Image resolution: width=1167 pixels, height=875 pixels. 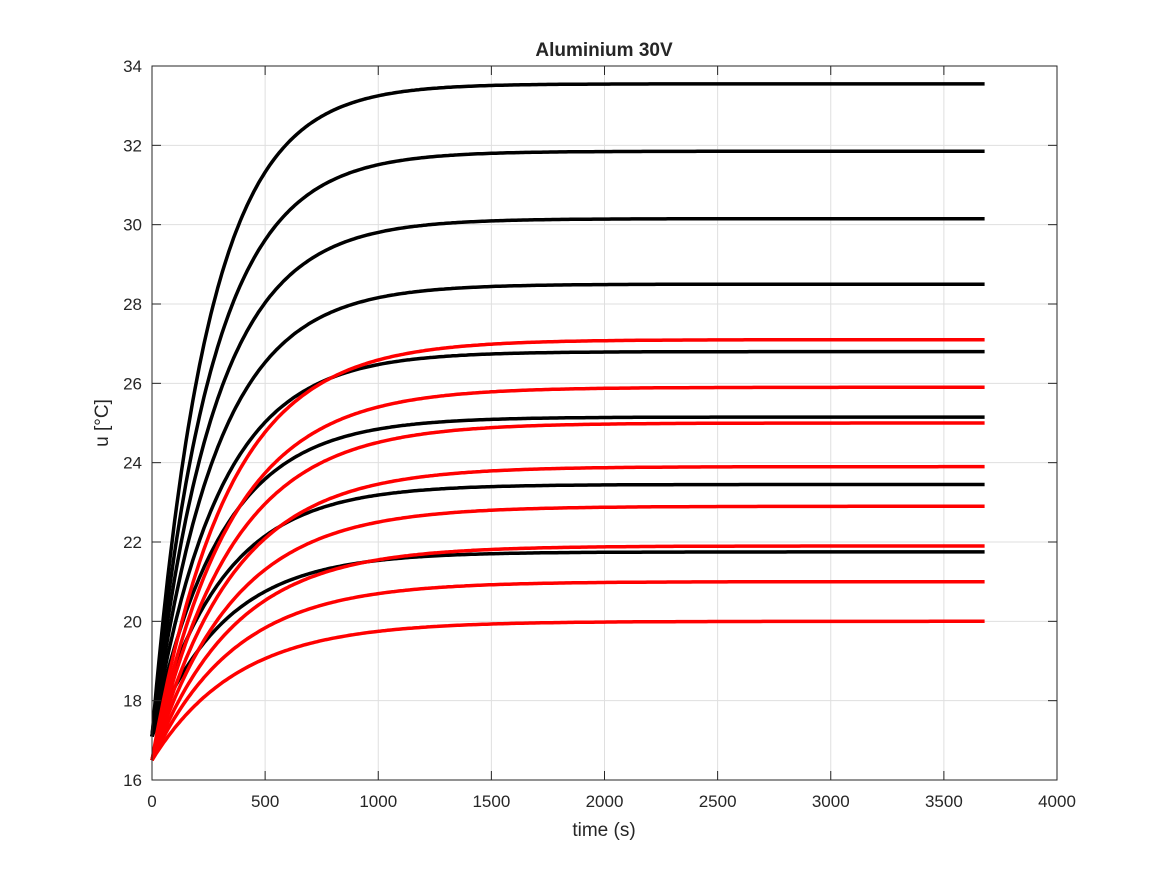 What do you see at coordinates (132, 542) in the screenshot?
I see `y-tick-label: 22` at bounding box center [132, 542].